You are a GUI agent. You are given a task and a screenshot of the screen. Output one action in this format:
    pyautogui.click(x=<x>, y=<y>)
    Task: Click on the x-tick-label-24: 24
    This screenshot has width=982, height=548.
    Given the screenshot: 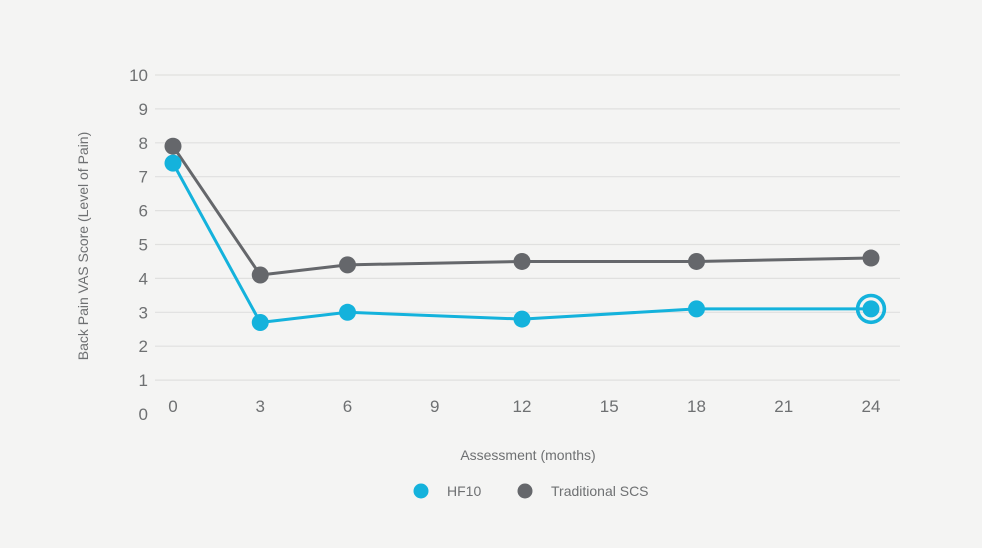 What is the action you would take?
    pyautogui.click(x=871, y=406)
    